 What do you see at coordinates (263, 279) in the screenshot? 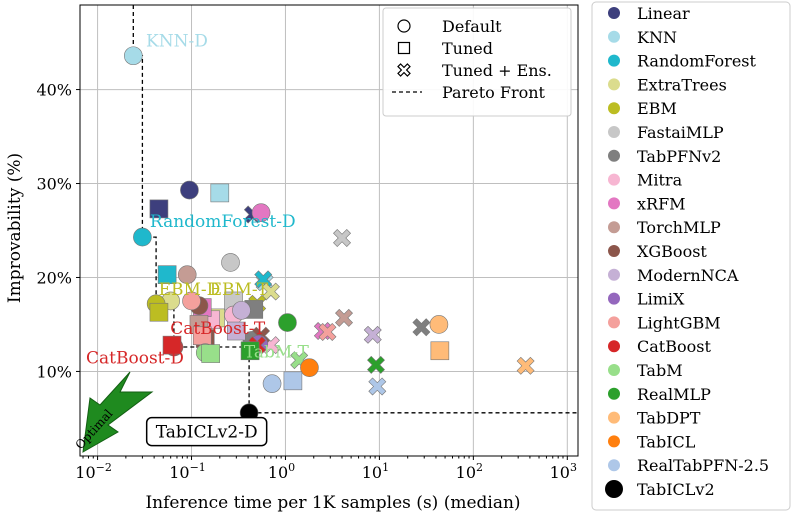
I see `point-randomforest-x` at bounding box center [263, 279].